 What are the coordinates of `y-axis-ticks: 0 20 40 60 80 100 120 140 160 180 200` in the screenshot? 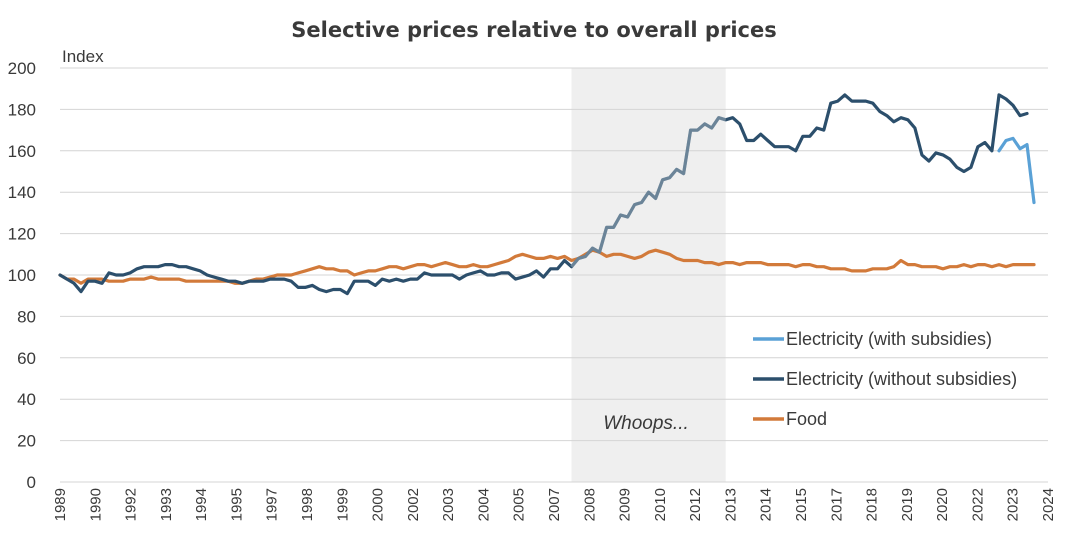 It's located at (22, 275).